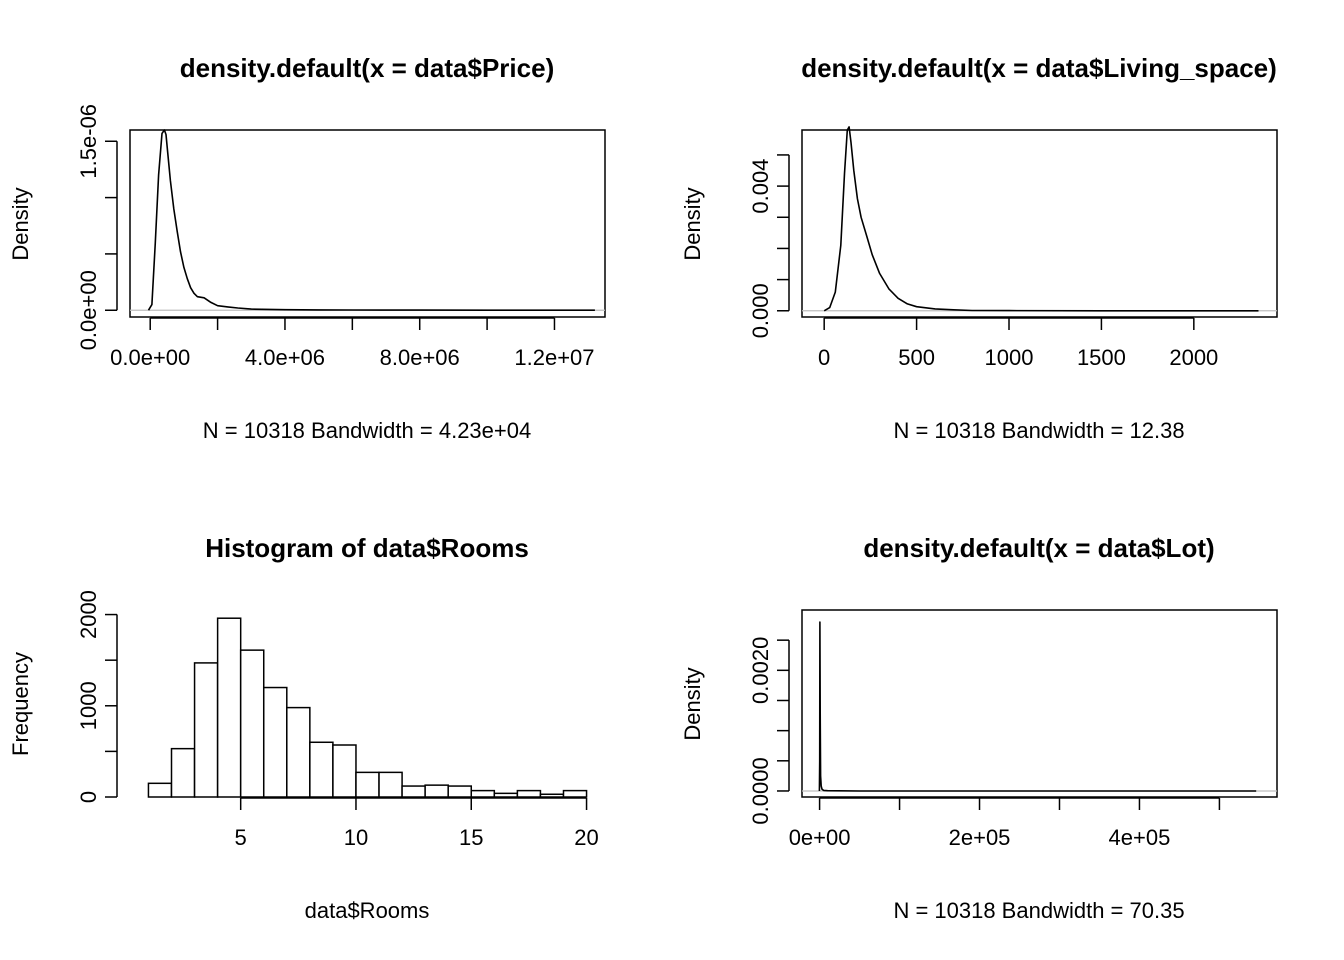 The image size is (1344, 960). I want to click on x-axis-label: N = 10318 Bandwidth = 12.38, so click(1038, 430).